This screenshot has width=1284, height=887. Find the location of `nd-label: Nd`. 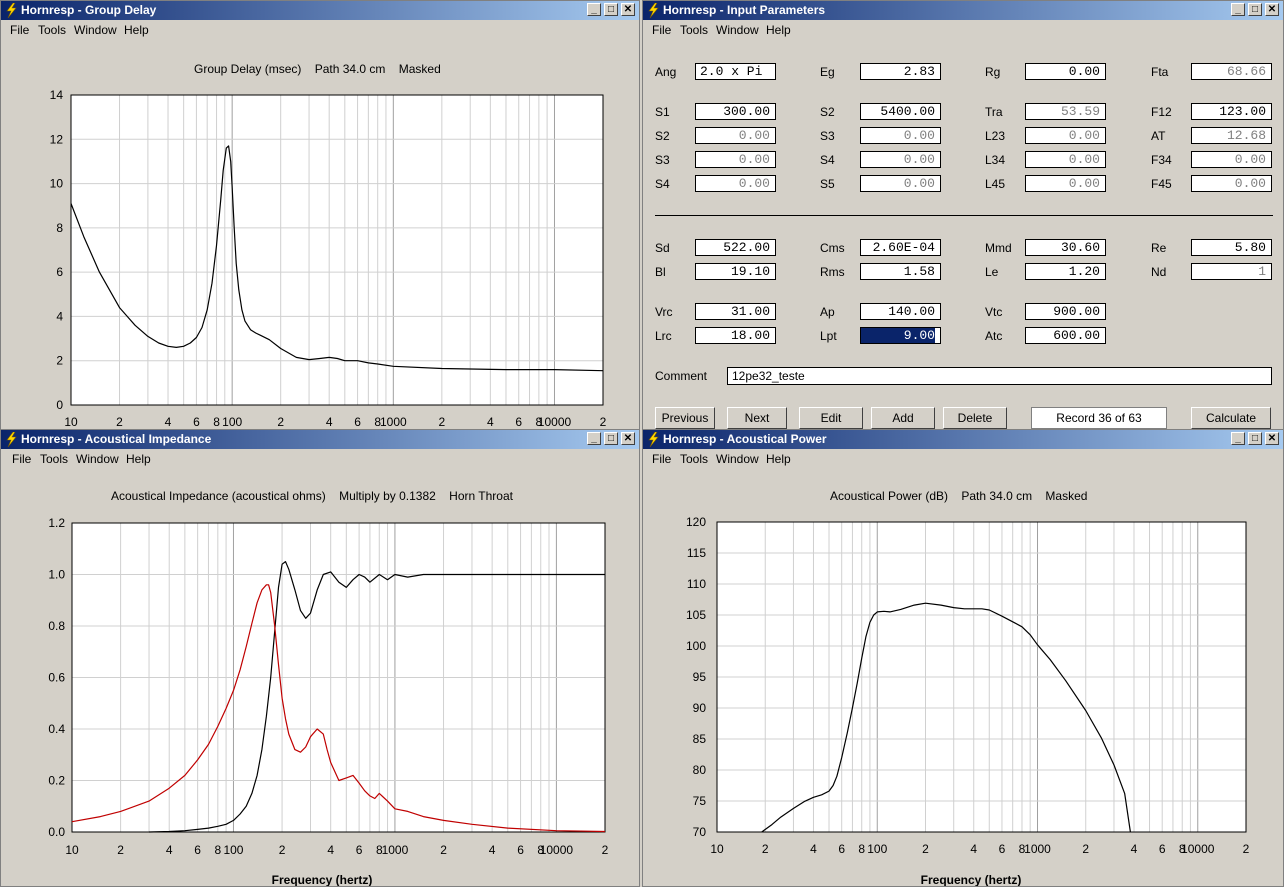

nd-label: Nd is located at coordinates (1159, 272).